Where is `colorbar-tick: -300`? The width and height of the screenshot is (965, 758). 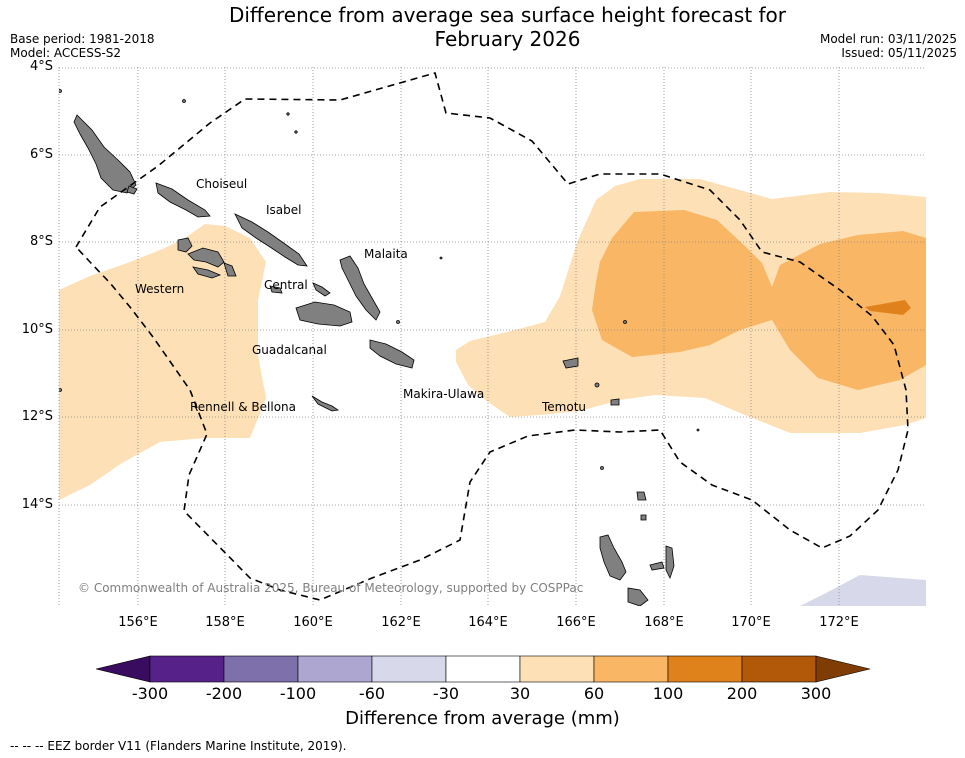 colorbar-tick: -300 is located at coordinates (150, 693).